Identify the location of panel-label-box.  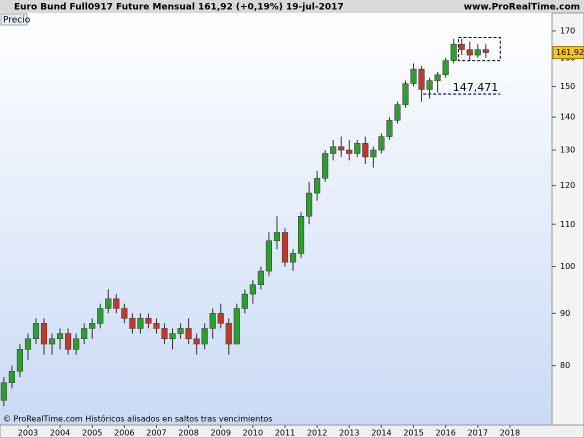
(14, 19).